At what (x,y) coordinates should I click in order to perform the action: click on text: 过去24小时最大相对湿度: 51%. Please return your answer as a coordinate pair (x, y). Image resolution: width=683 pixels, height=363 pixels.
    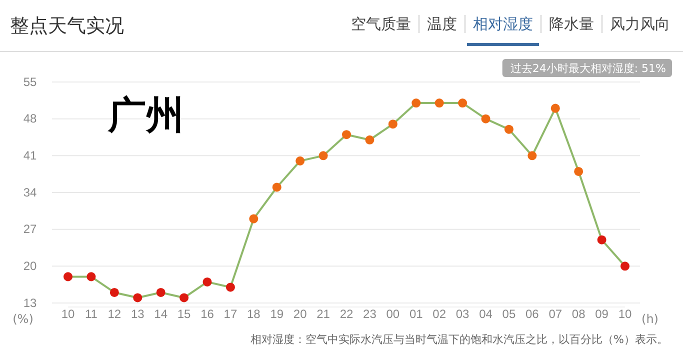
    Looking at the image, I should click on (588, 68).